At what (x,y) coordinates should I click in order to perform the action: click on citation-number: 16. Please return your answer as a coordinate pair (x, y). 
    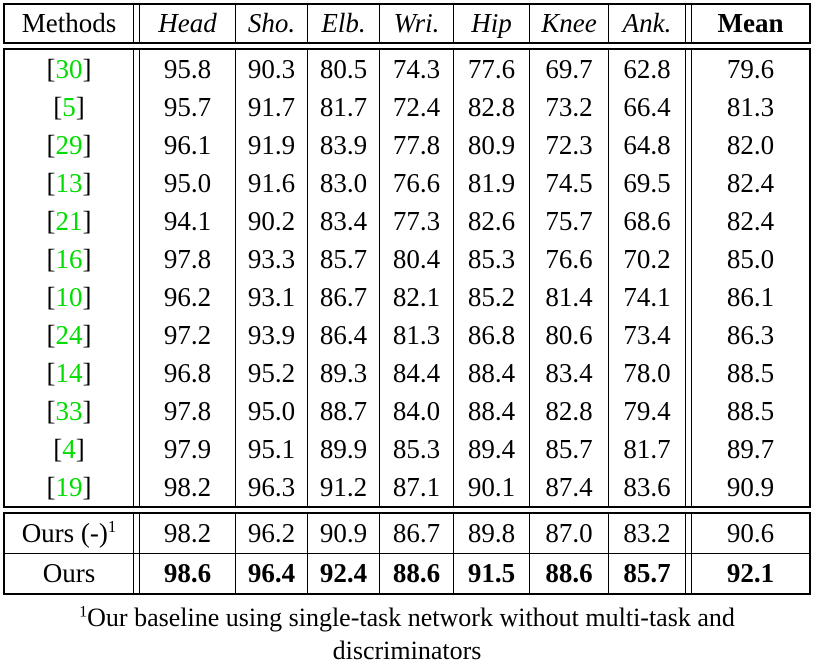
    Looking at the image, I should click on (69, 259).